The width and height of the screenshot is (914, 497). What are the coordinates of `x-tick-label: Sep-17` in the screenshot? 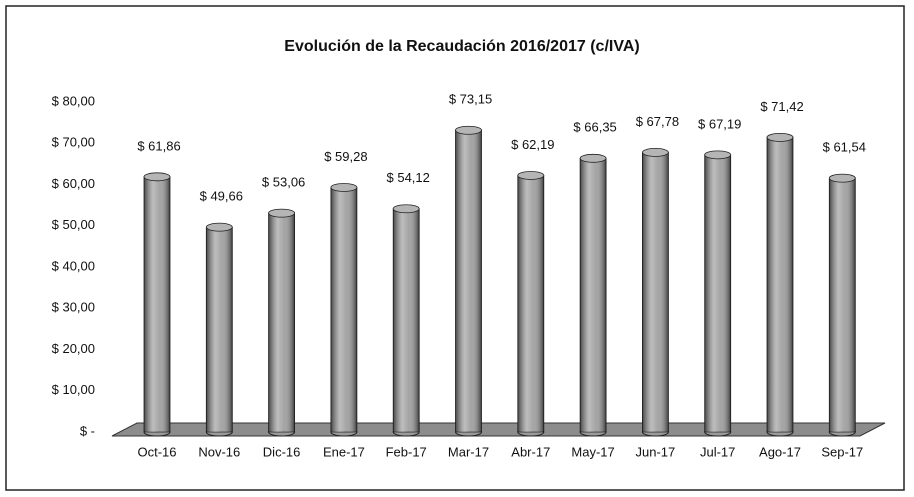 It's located at (842, 451).